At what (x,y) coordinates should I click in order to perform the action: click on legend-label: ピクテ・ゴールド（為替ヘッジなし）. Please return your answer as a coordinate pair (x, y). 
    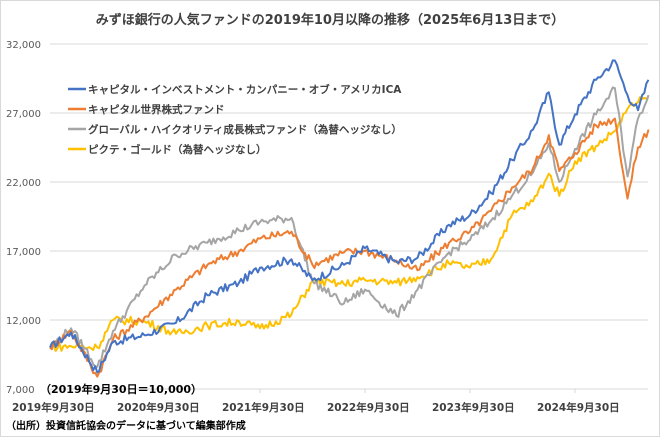
    Looking at the image, I should click on (177, 149).